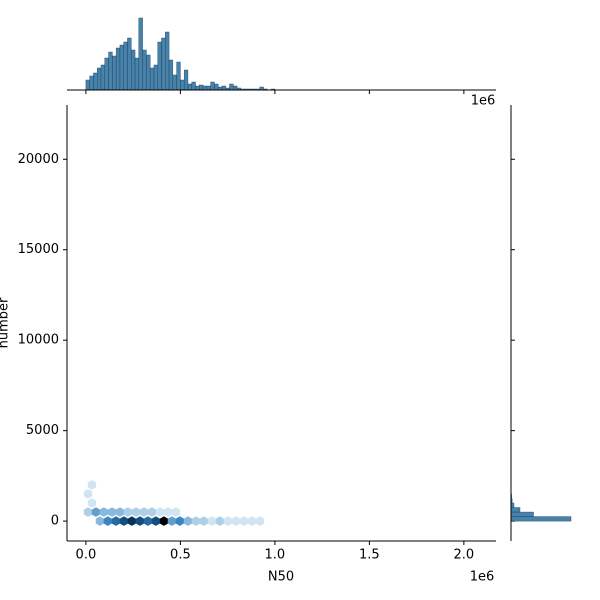 The height and width of the screenshot is (600, 600). Describe the element at coordinates (369, 555) in the screenshot. I see `x-tick-label: 1.5` at that location.